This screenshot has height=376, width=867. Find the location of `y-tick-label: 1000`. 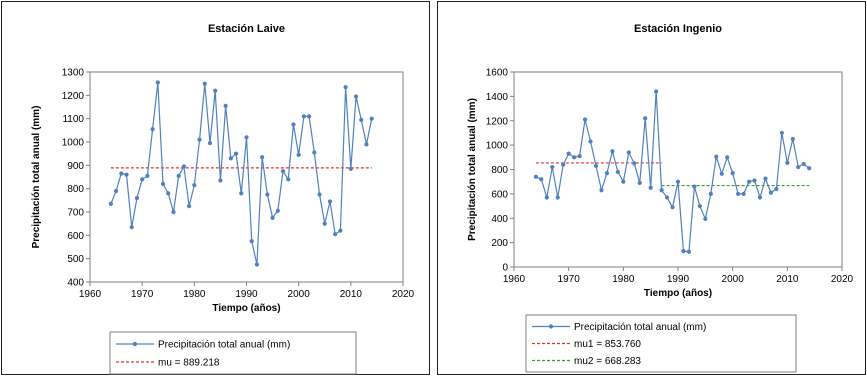

y-tick-label: 1000 is located at coordinates (497, 146).